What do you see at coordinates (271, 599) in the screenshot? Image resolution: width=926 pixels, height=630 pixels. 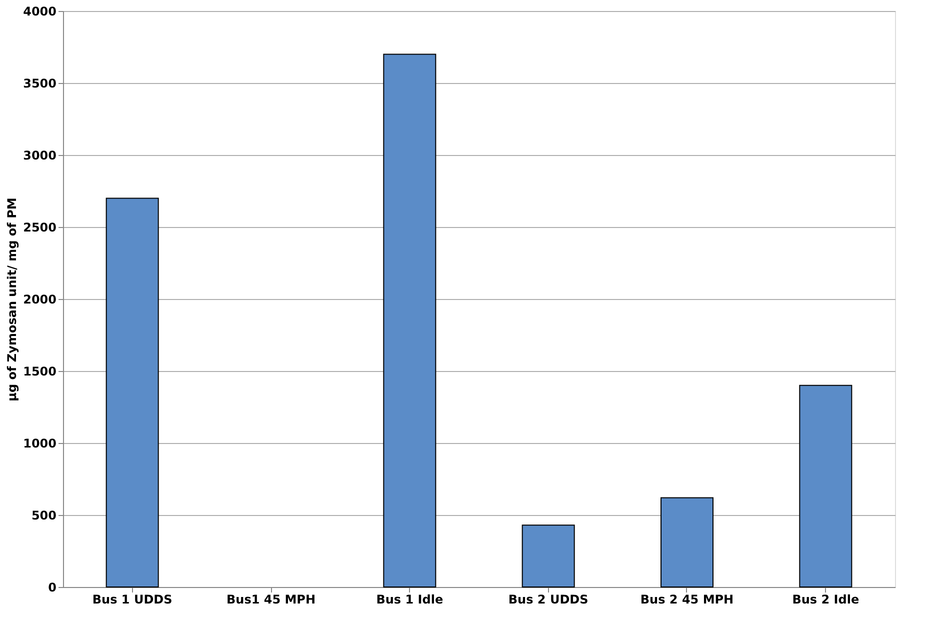 I see `x-tick-label: Bus1 45 MPH` at bounding box center [271, 599].